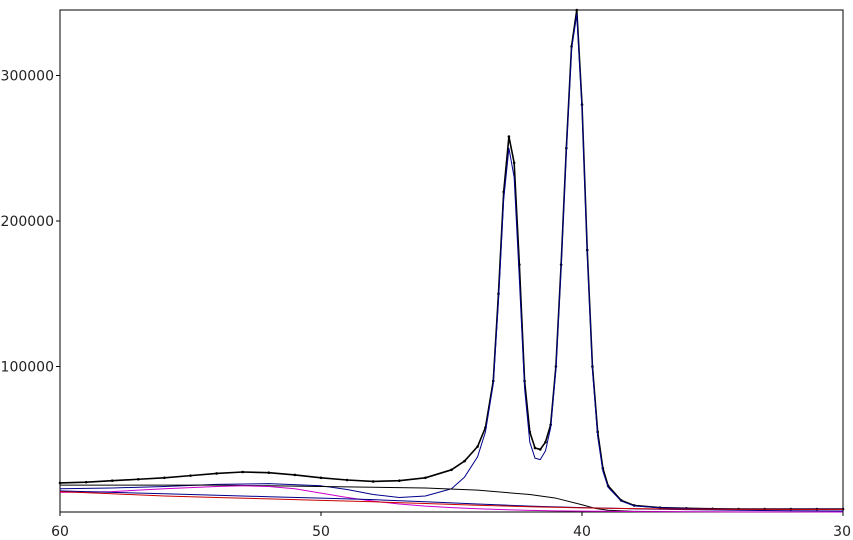 The height and width of the screenshot is (540, 853). I want to click on series-5-line, so click(451, 500).